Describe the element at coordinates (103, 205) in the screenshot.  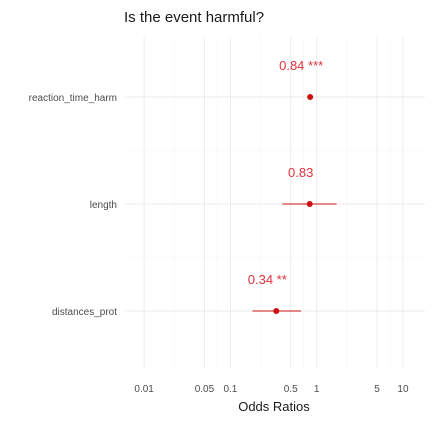
I see `y-category-label: length` at that location.